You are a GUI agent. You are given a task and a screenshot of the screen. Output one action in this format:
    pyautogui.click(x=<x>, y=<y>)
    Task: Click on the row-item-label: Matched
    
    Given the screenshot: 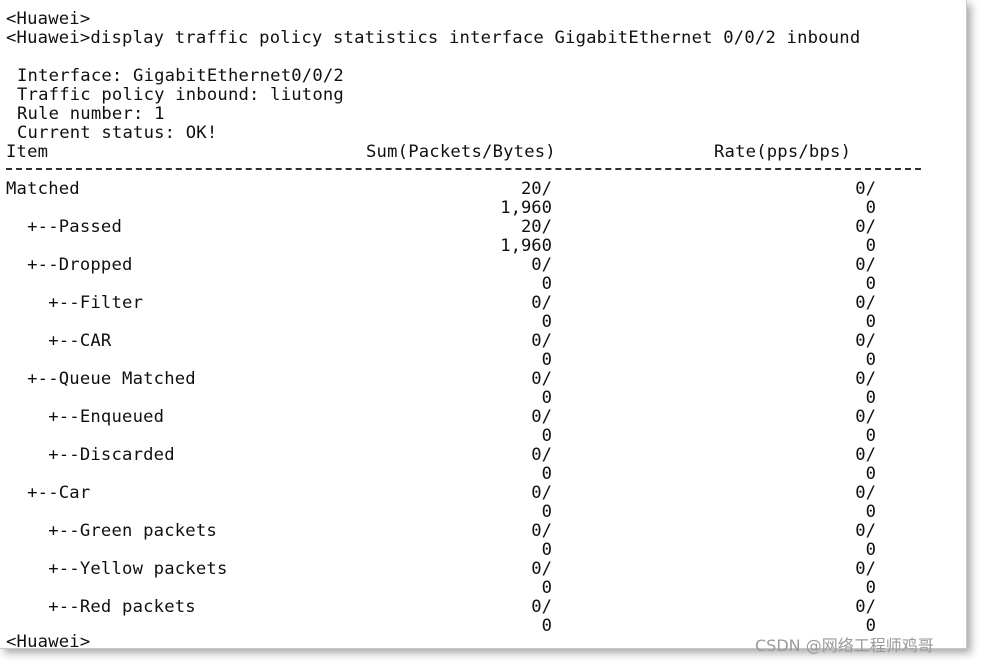 What is the action you would take?
    pyautogui.click(x=43, y=189)
    